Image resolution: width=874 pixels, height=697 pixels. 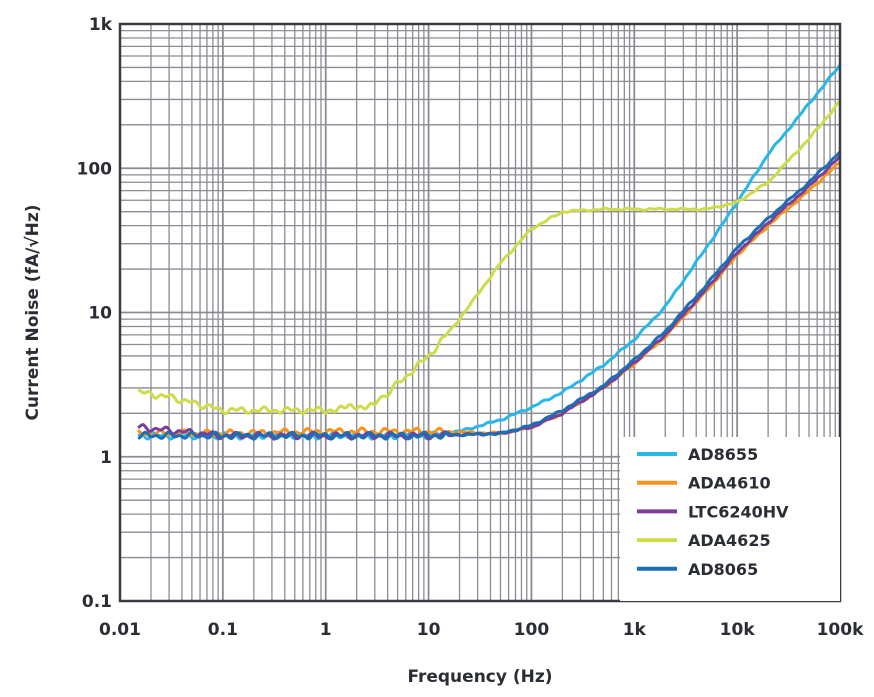 What do you see at coordinates (95, 169) in the screenshot?
I see `y-tick-label: 100` at bounding box center [95, 169].